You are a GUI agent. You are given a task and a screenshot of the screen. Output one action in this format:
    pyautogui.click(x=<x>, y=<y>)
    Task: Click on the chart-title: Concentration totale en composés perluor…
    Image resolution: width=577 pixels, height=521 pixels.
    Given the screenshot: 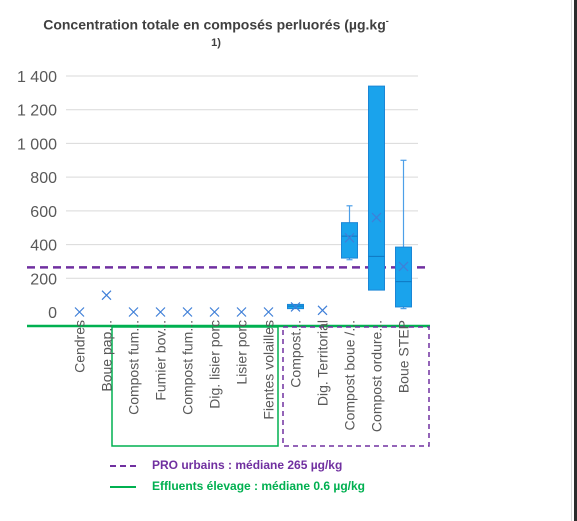 What is the action you would take?
    pyautogui.click(x=216, y=30)
    